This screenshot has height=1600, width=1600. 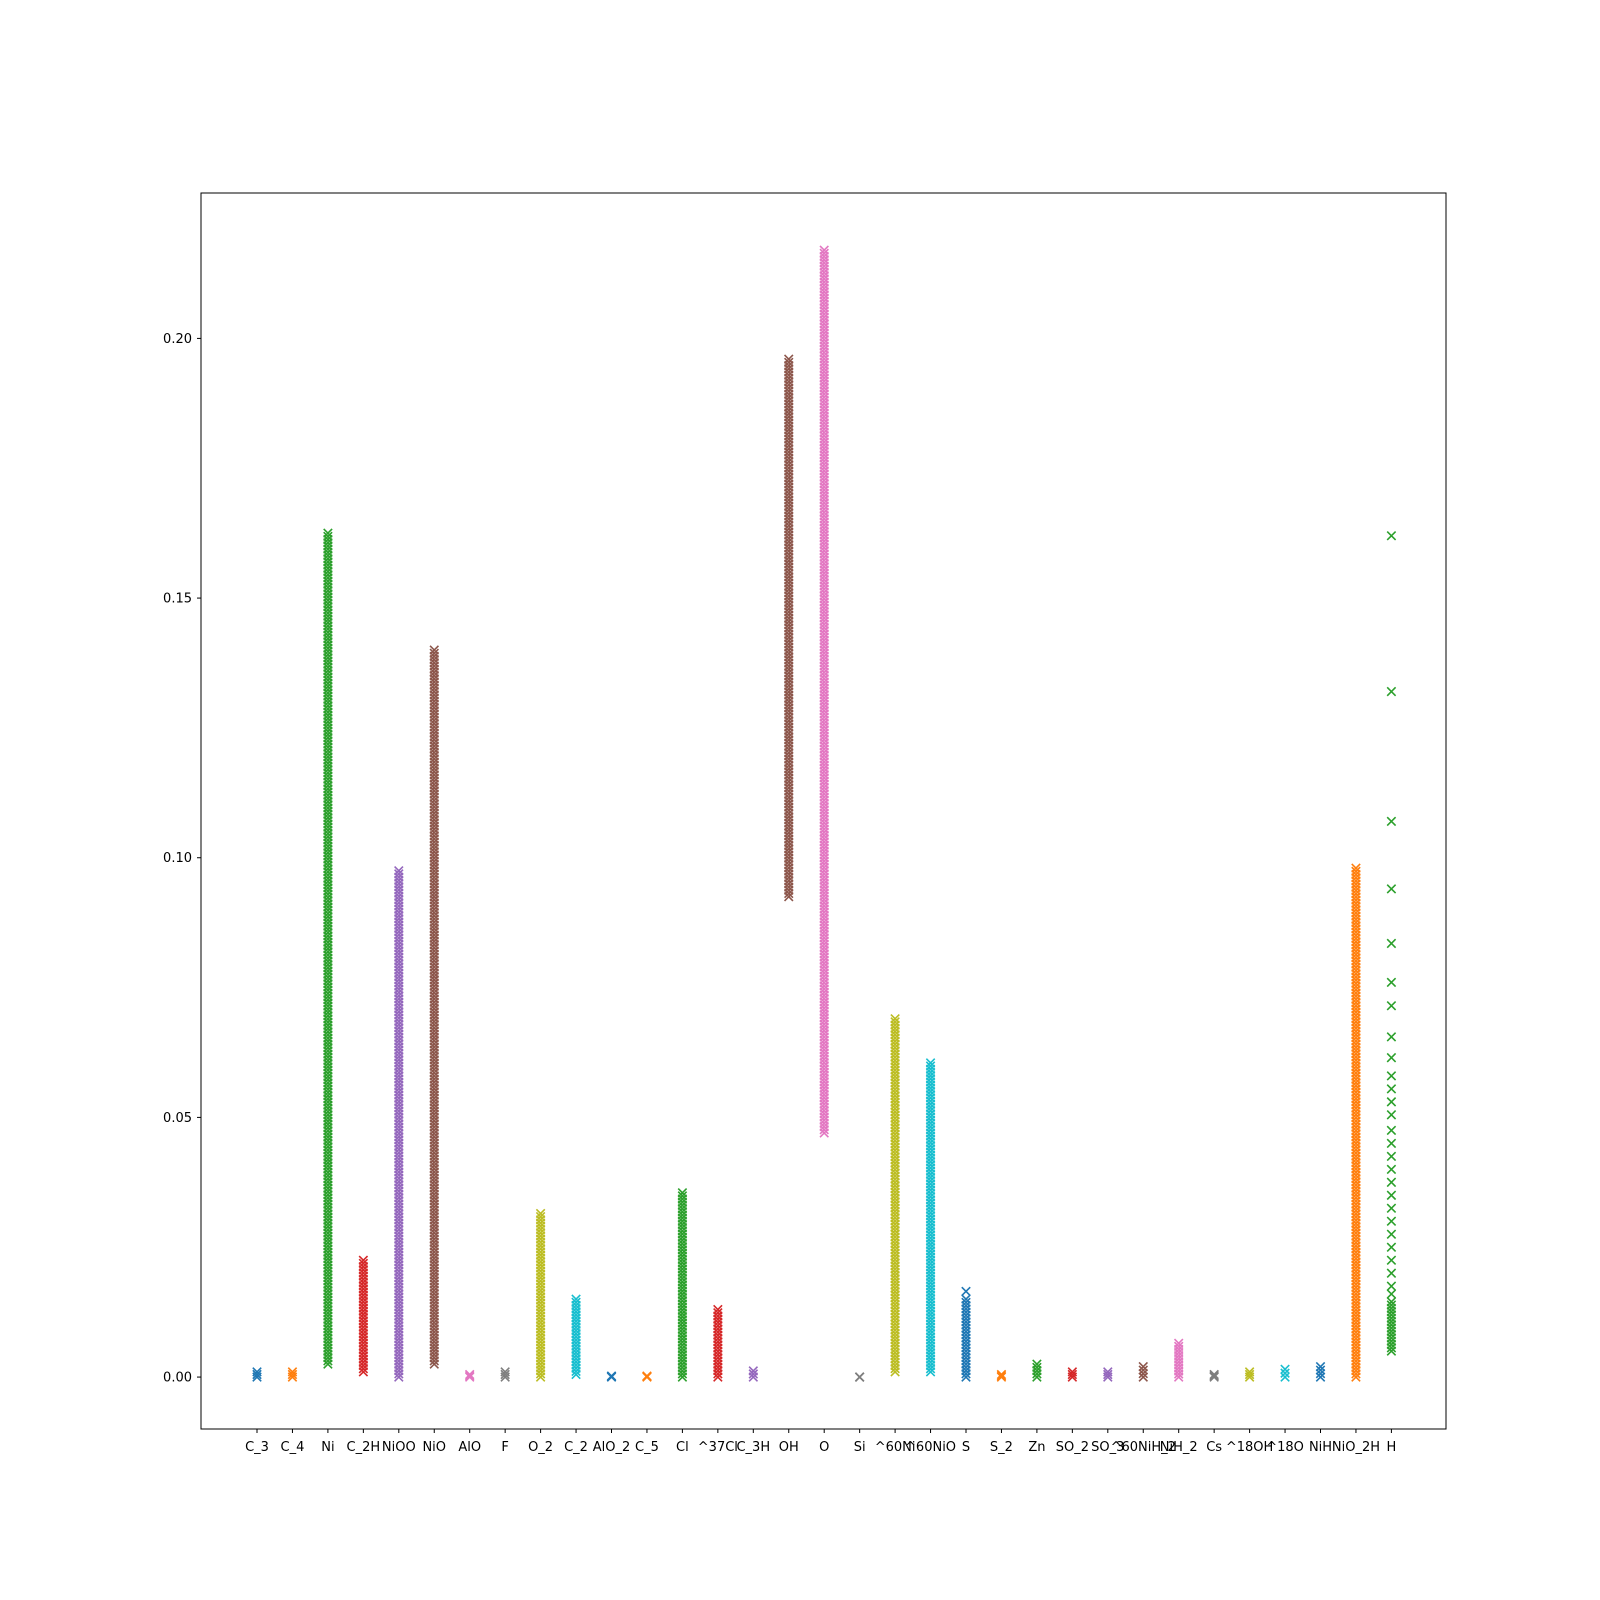 I want to click on x-tick-label: NiH_2, so click(x=1179, y=1447).